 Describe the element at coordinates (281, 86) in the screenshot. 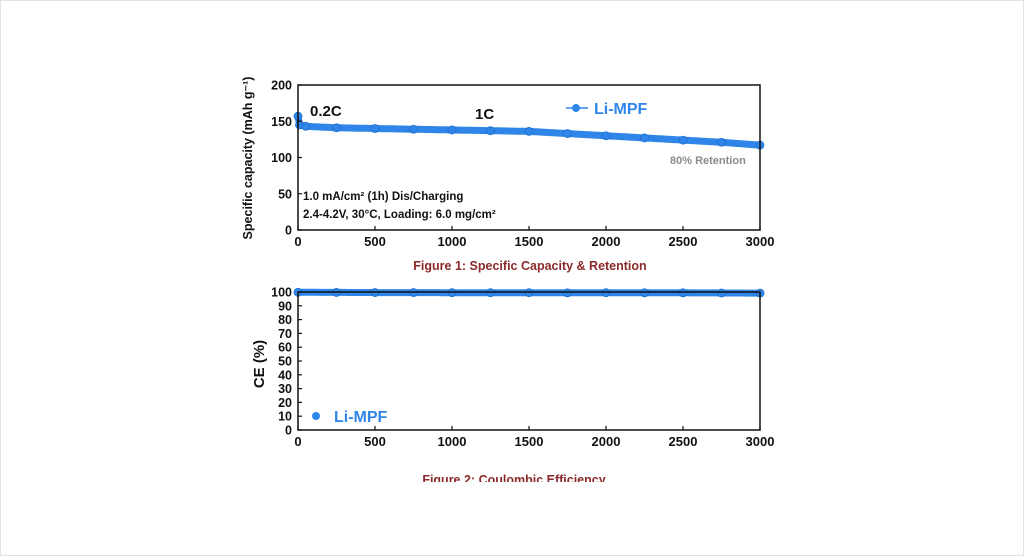

I see `y-tick-label: 200` at that location.